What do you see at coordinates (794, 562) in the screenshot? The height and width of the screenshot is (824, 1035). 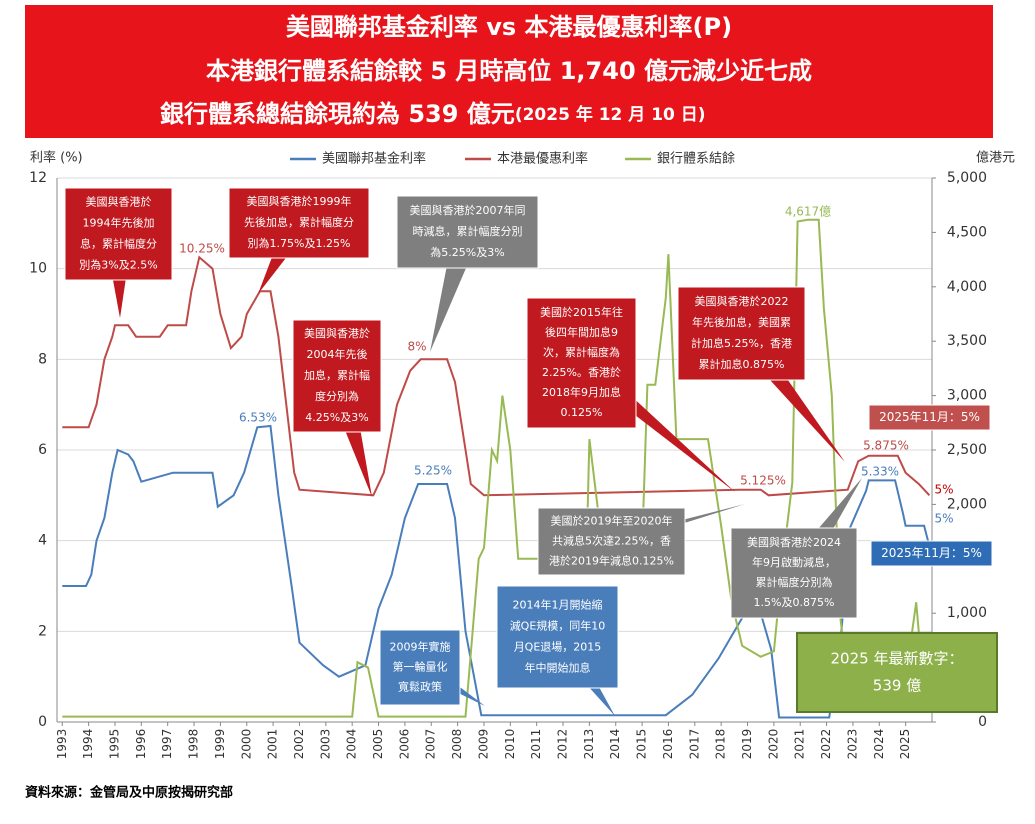 I see `callout-text: 年9月啟動減息，` at bounding box center [794, 562].